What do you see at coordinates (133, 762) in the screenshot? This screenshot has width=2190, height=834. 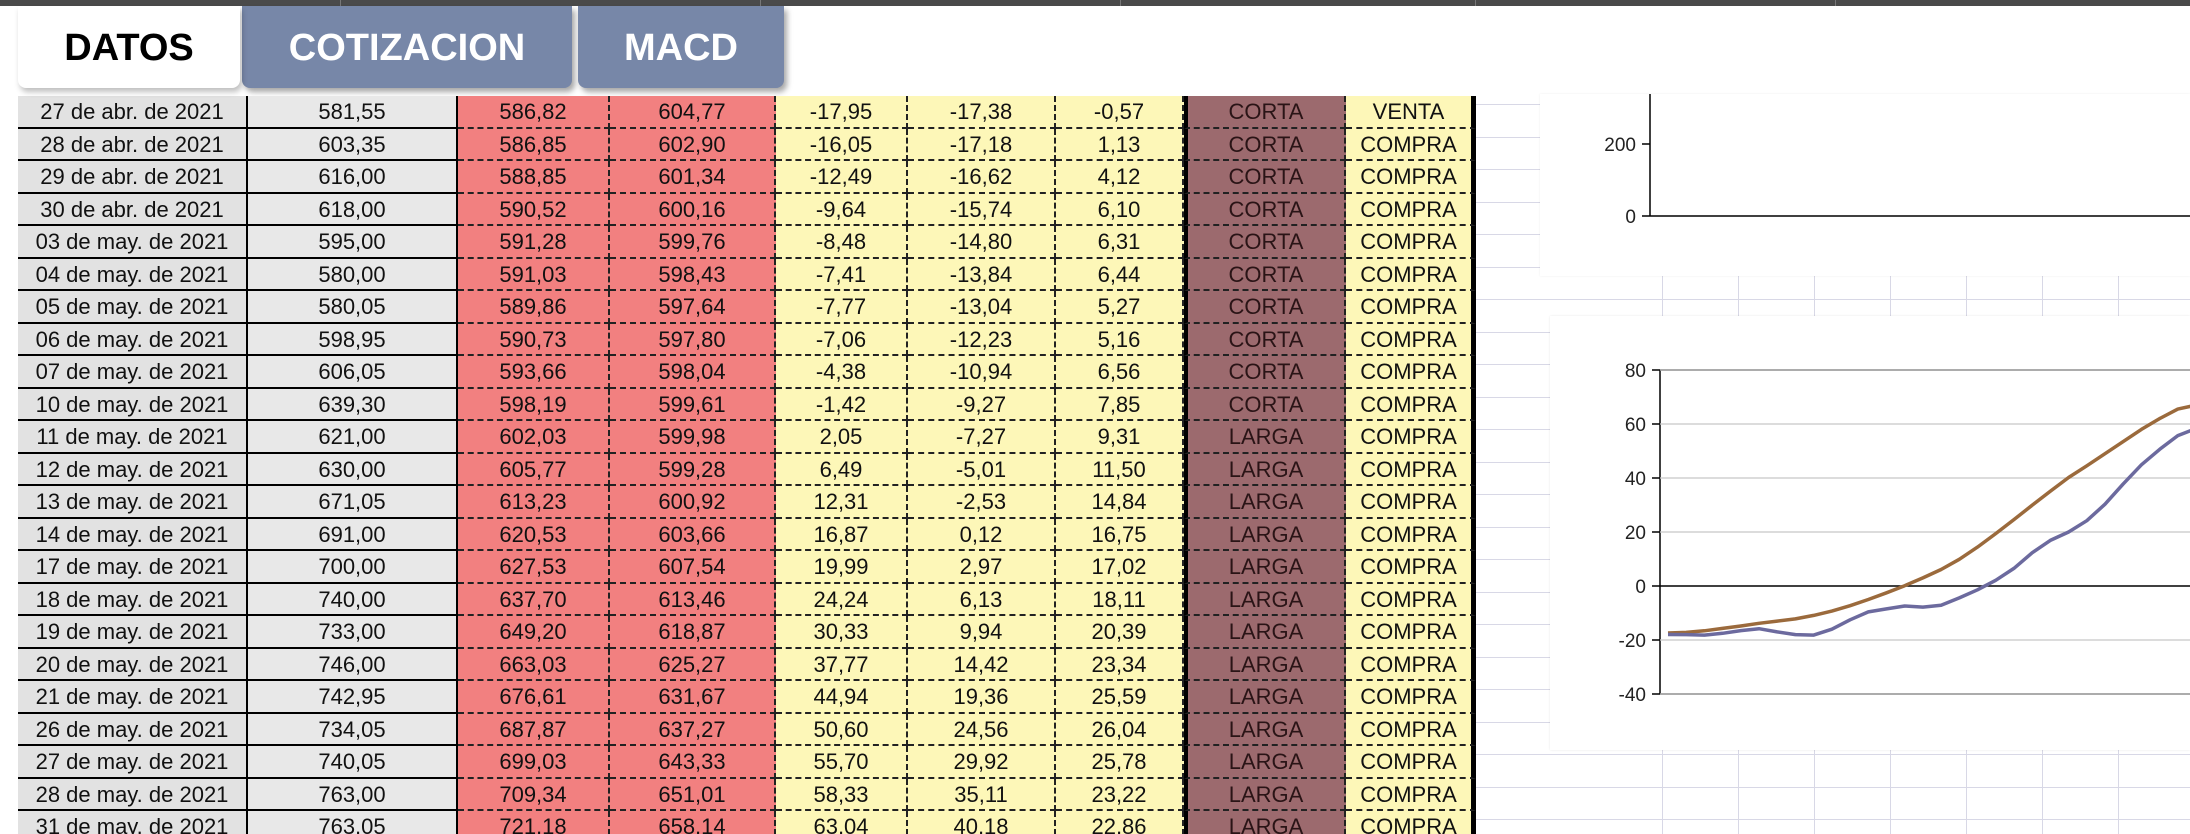 I see `date-cell: 27 de may. de 2021` at bounding box center [133, 762].